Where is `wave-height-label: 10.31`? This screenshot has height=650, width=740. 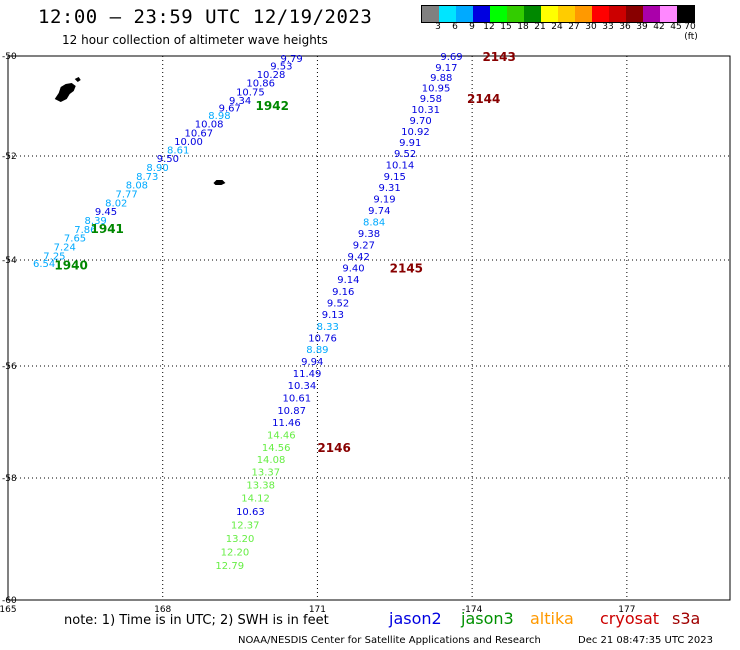 wave-height-label: 10.31 is located at coordinates (425, 110).